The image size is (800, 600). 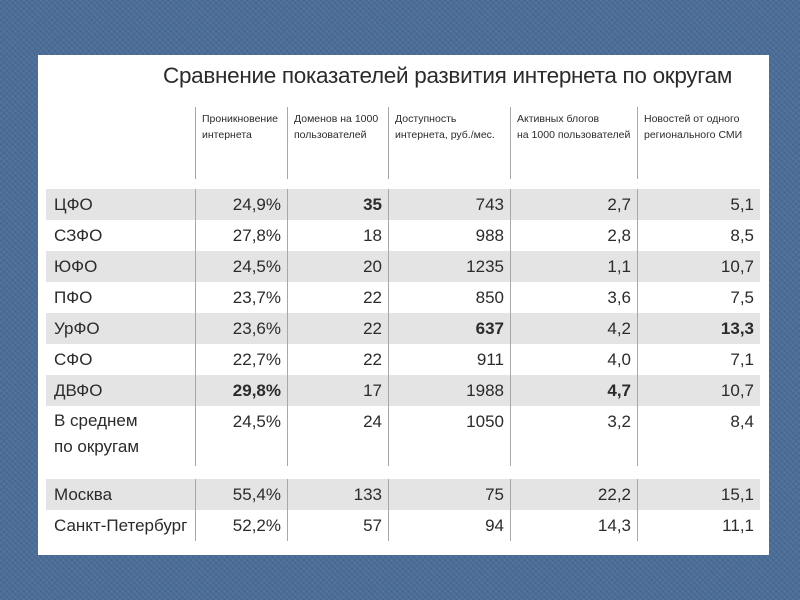 What do you see at coordinates (337, 266) in the screenshot?
I see `row-value-col-2: 20` at bounding box center [337, 266].